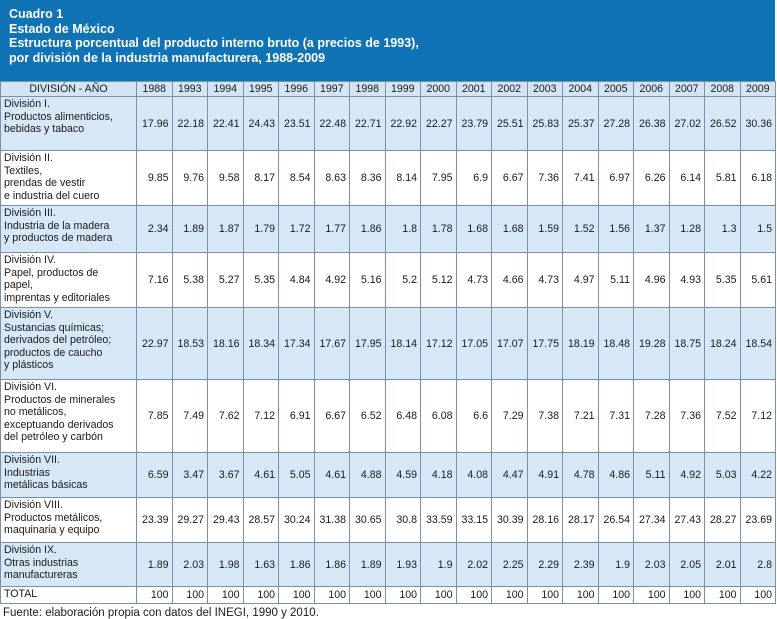  What do you see at coordinates (331, 343) in the screenshot?
I see `value-cell: 17.67` at bounding box center [331, 343].